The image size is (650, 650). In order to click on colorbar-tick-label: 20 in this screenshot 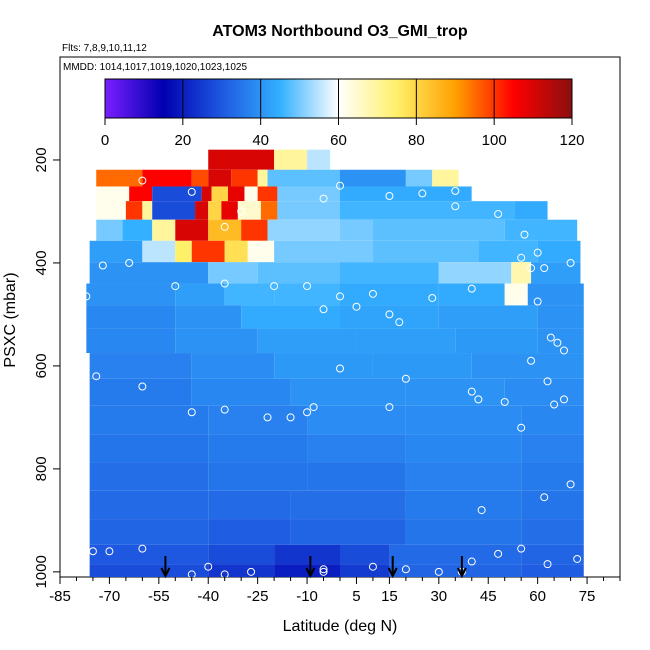, I will do `click(182, 140)`.